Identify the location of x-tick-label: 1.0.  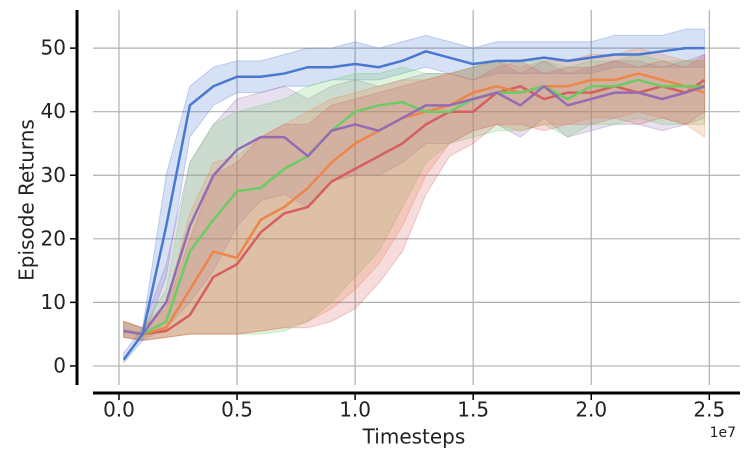
(355, 410).